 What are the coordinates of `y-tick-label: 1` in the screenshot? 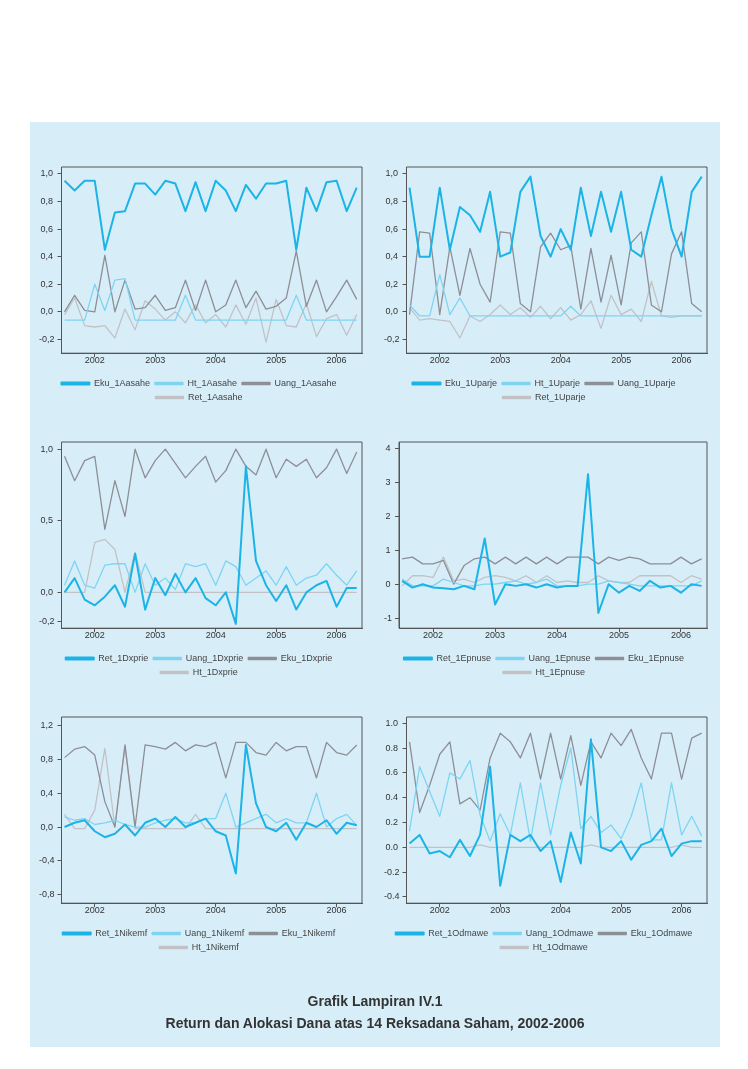 It's located at (388, 549).